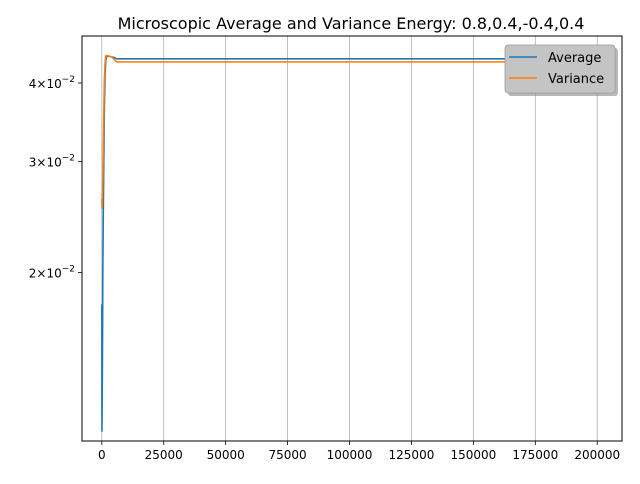 This screenshot has width=640, height=484. I want to click on x-tick-label: 25000, so click(164, 455).